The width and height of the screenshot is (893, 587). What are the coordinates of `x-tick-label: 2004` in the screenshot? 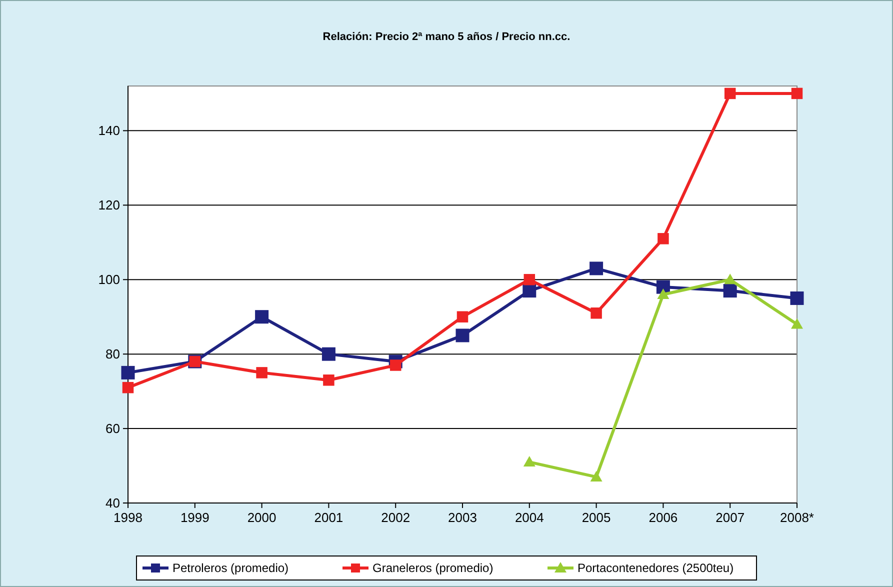 It's located at (529, 517).